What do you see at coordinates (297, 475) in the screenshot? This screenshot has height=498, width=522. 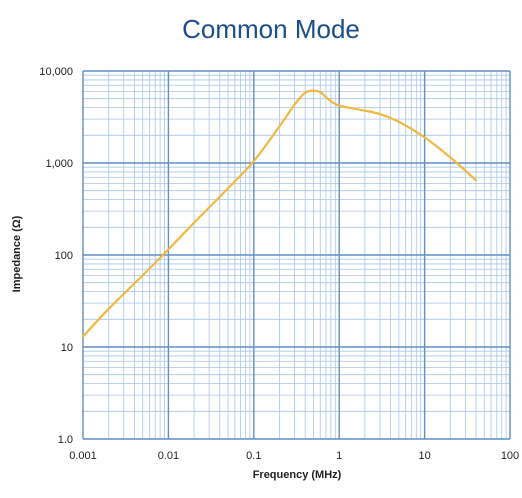 I see `x-axis-label: Frequency (MHz)` at bounding box center [297, 475].